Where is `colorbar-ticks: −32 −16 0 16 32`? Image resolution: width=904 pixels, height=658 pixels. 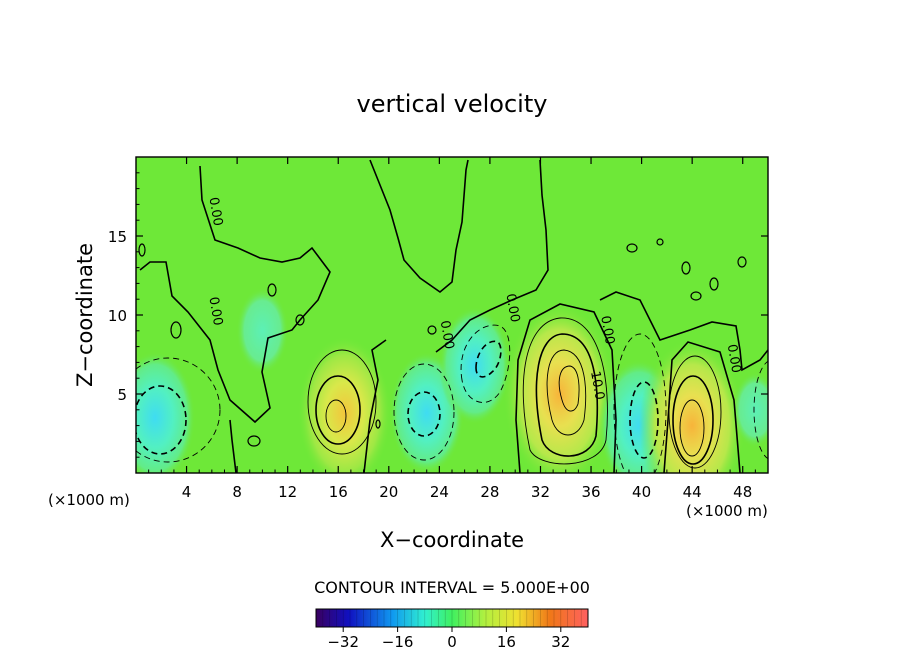 colorbar-ticks: −32 −16 0 16 32 is located at coordinates (448, 639).